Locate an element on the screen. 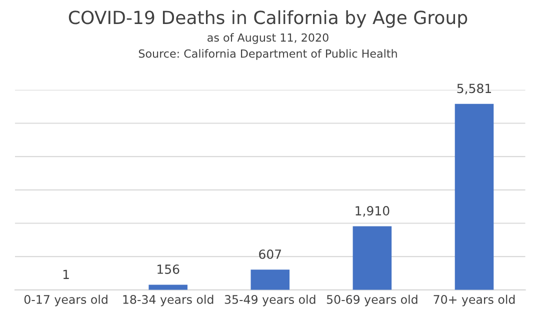 This screenshot has width=536, height=320. x-tick-label: 35-49 years old is located at coordinates (270, 300).